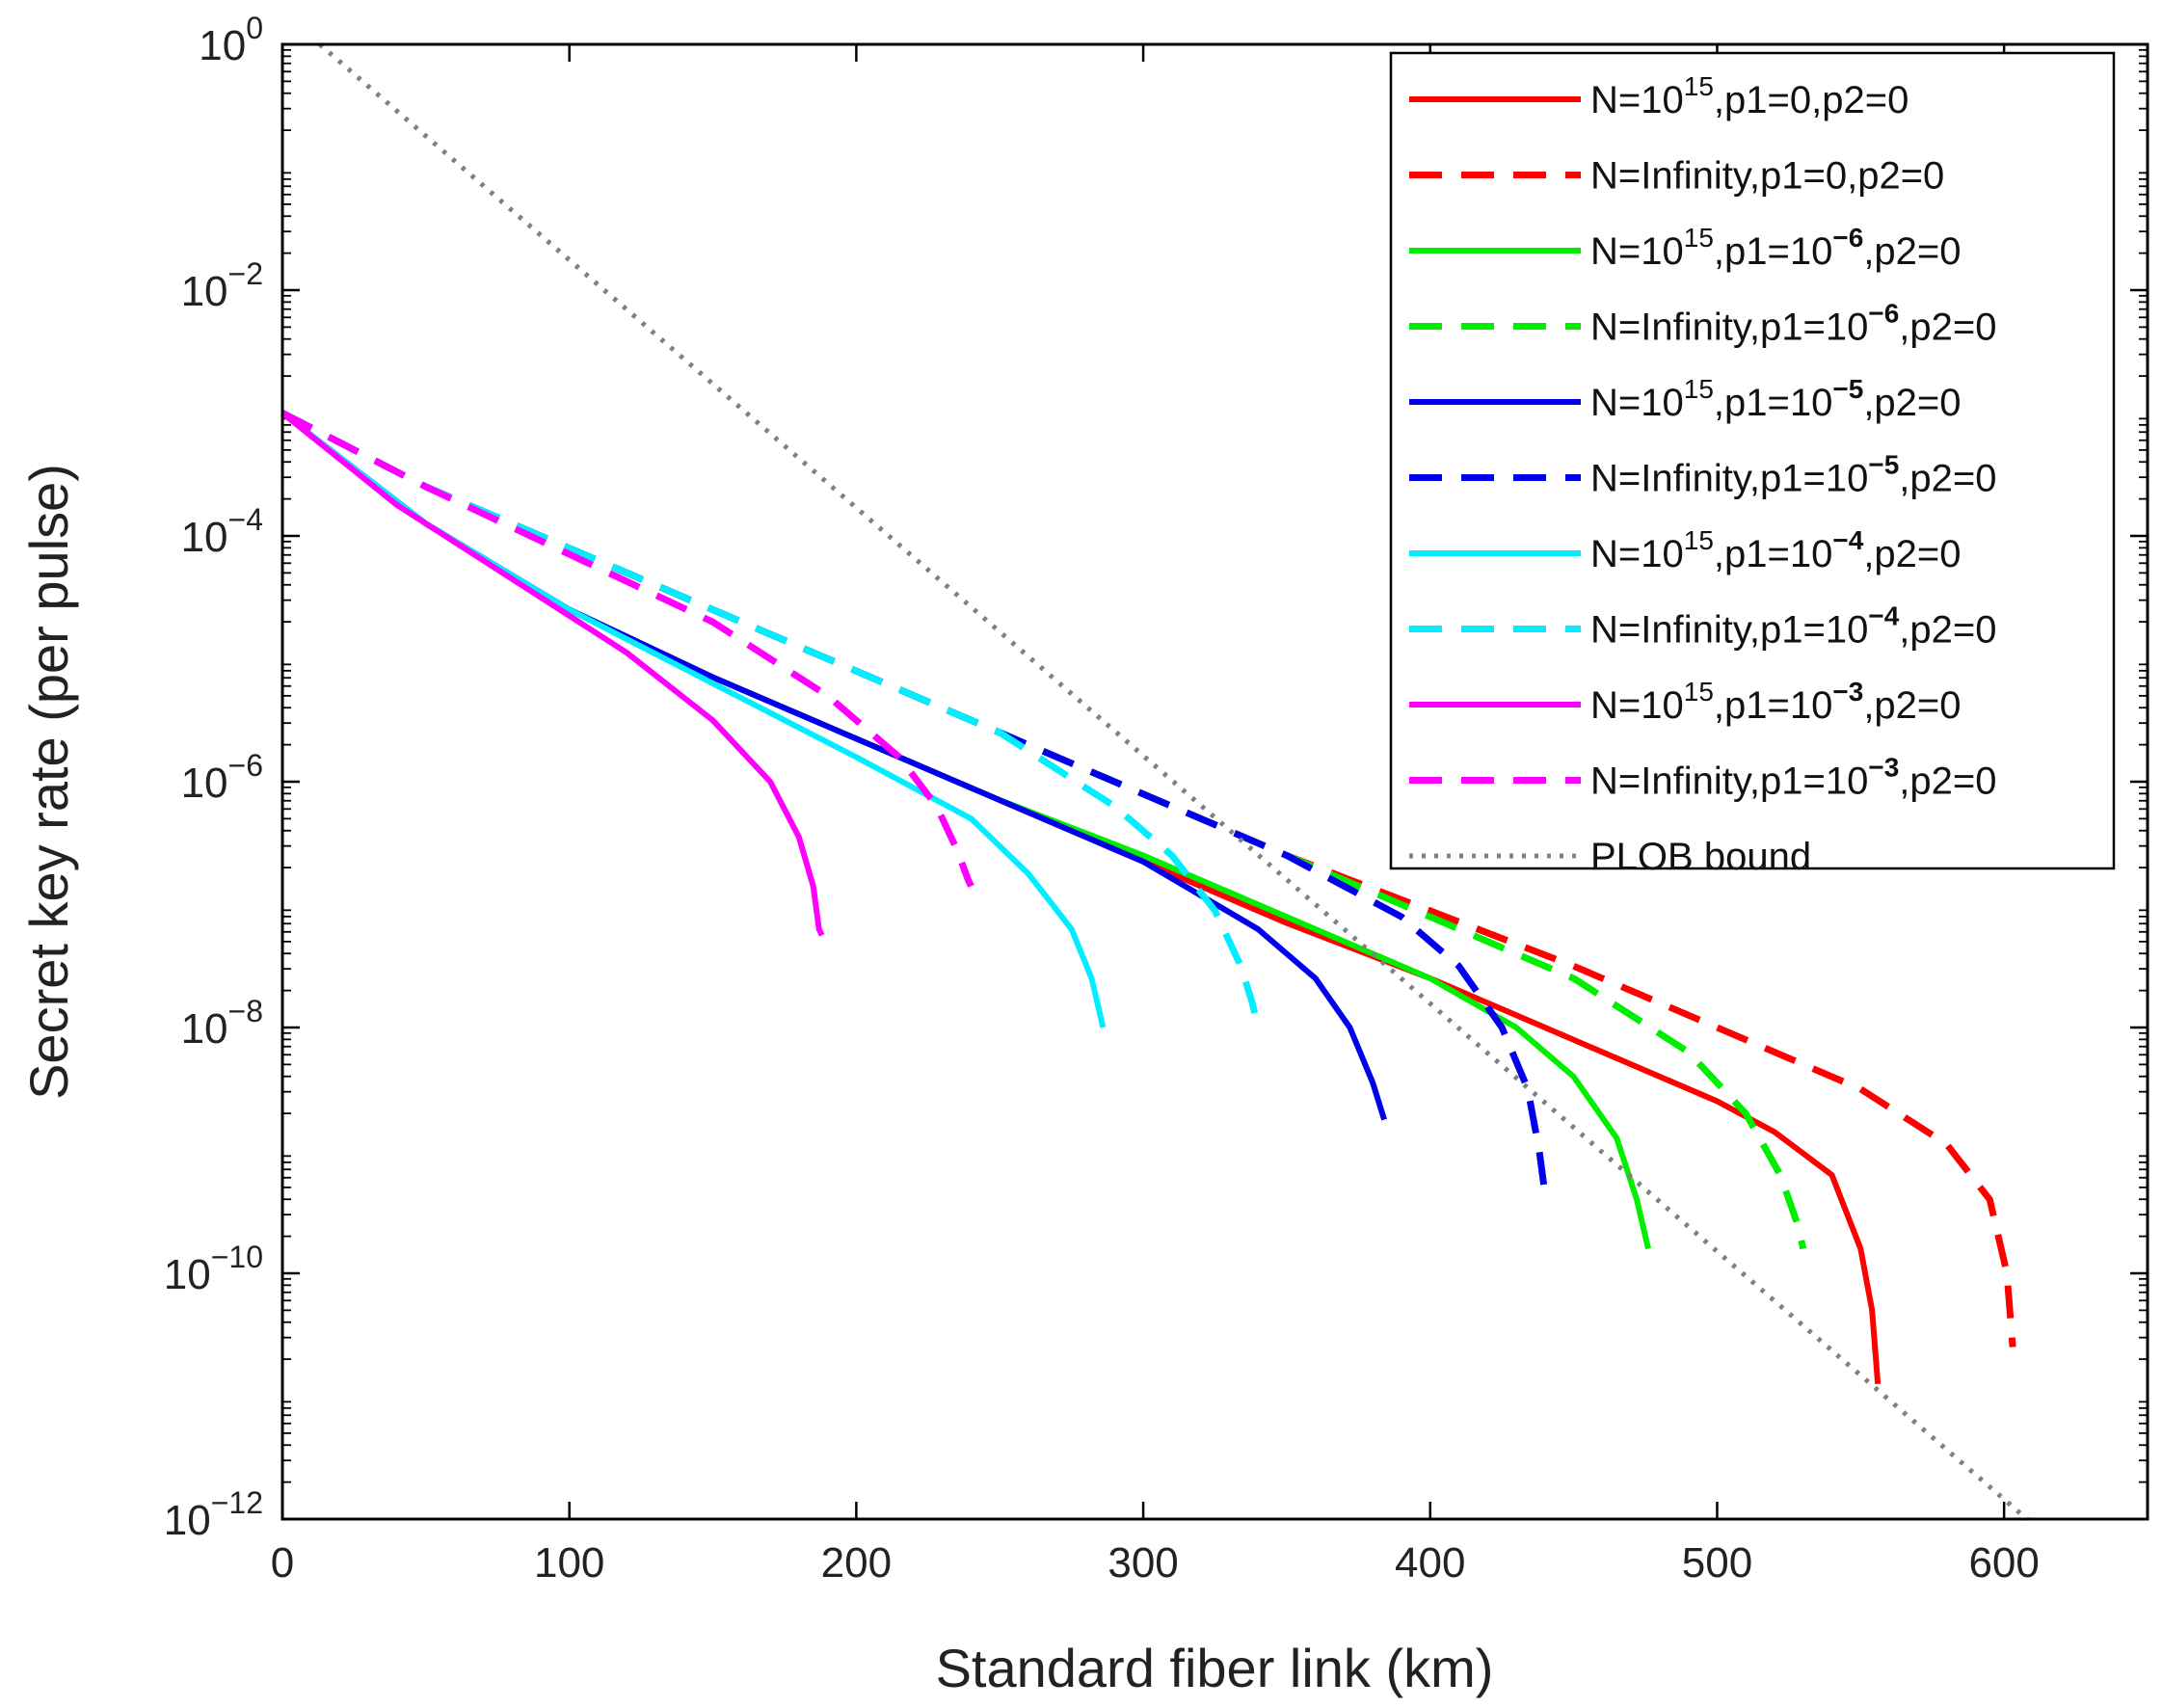 The width and height of the screenshot is (2162, 1708). I want to click on y-tick-label: 10⁻², so click(222, 285).